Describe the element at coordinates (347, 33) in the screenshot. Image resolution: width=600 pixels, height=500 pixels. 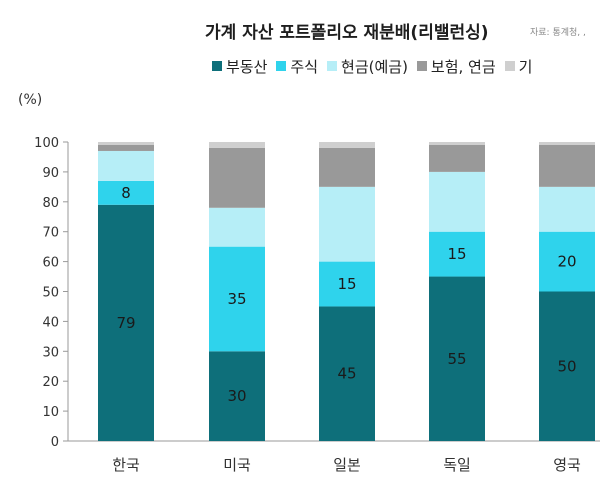
I see `chart-title: 가계 자산 포트폴리오 재분배(리밸런싱)` at that location.